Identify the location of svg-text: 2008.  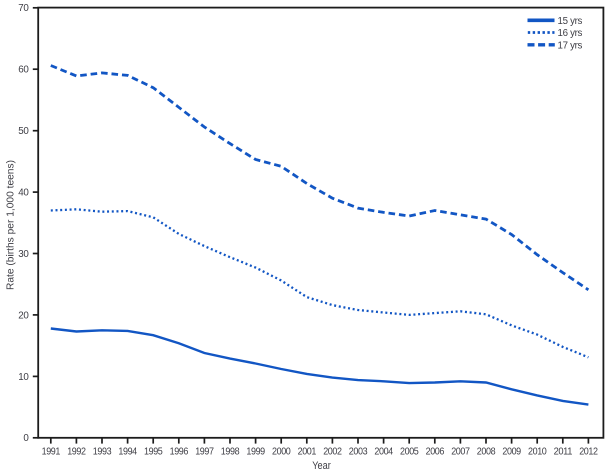
(486, 451).